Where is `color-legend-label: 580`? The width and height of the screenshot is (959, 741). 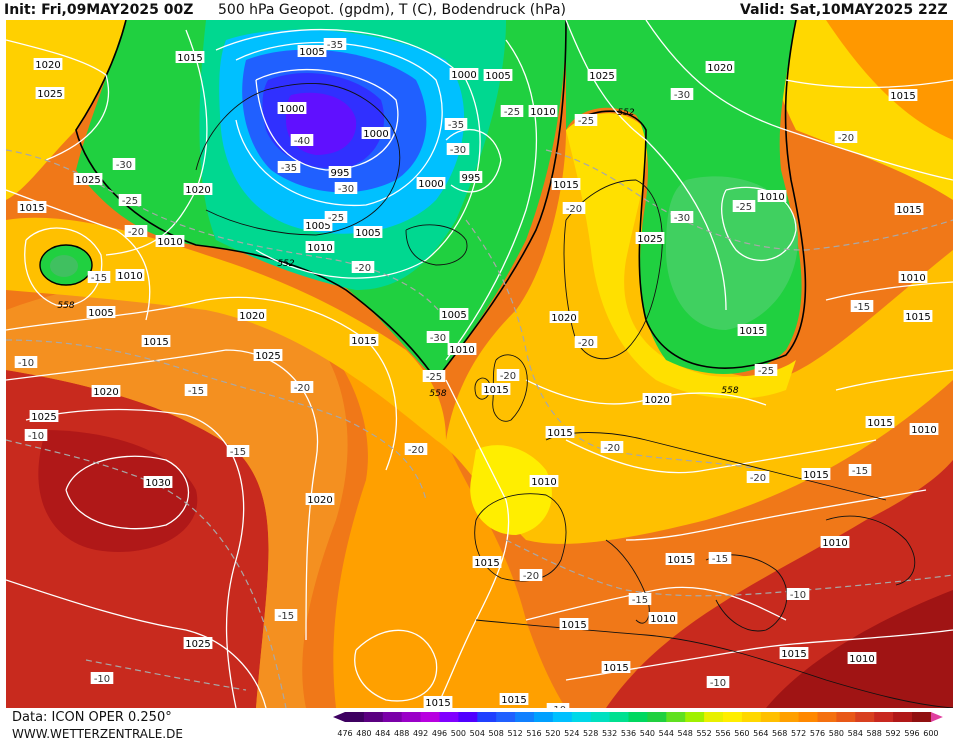 color-legend-label: 580 is located at coordinates (836, 733).